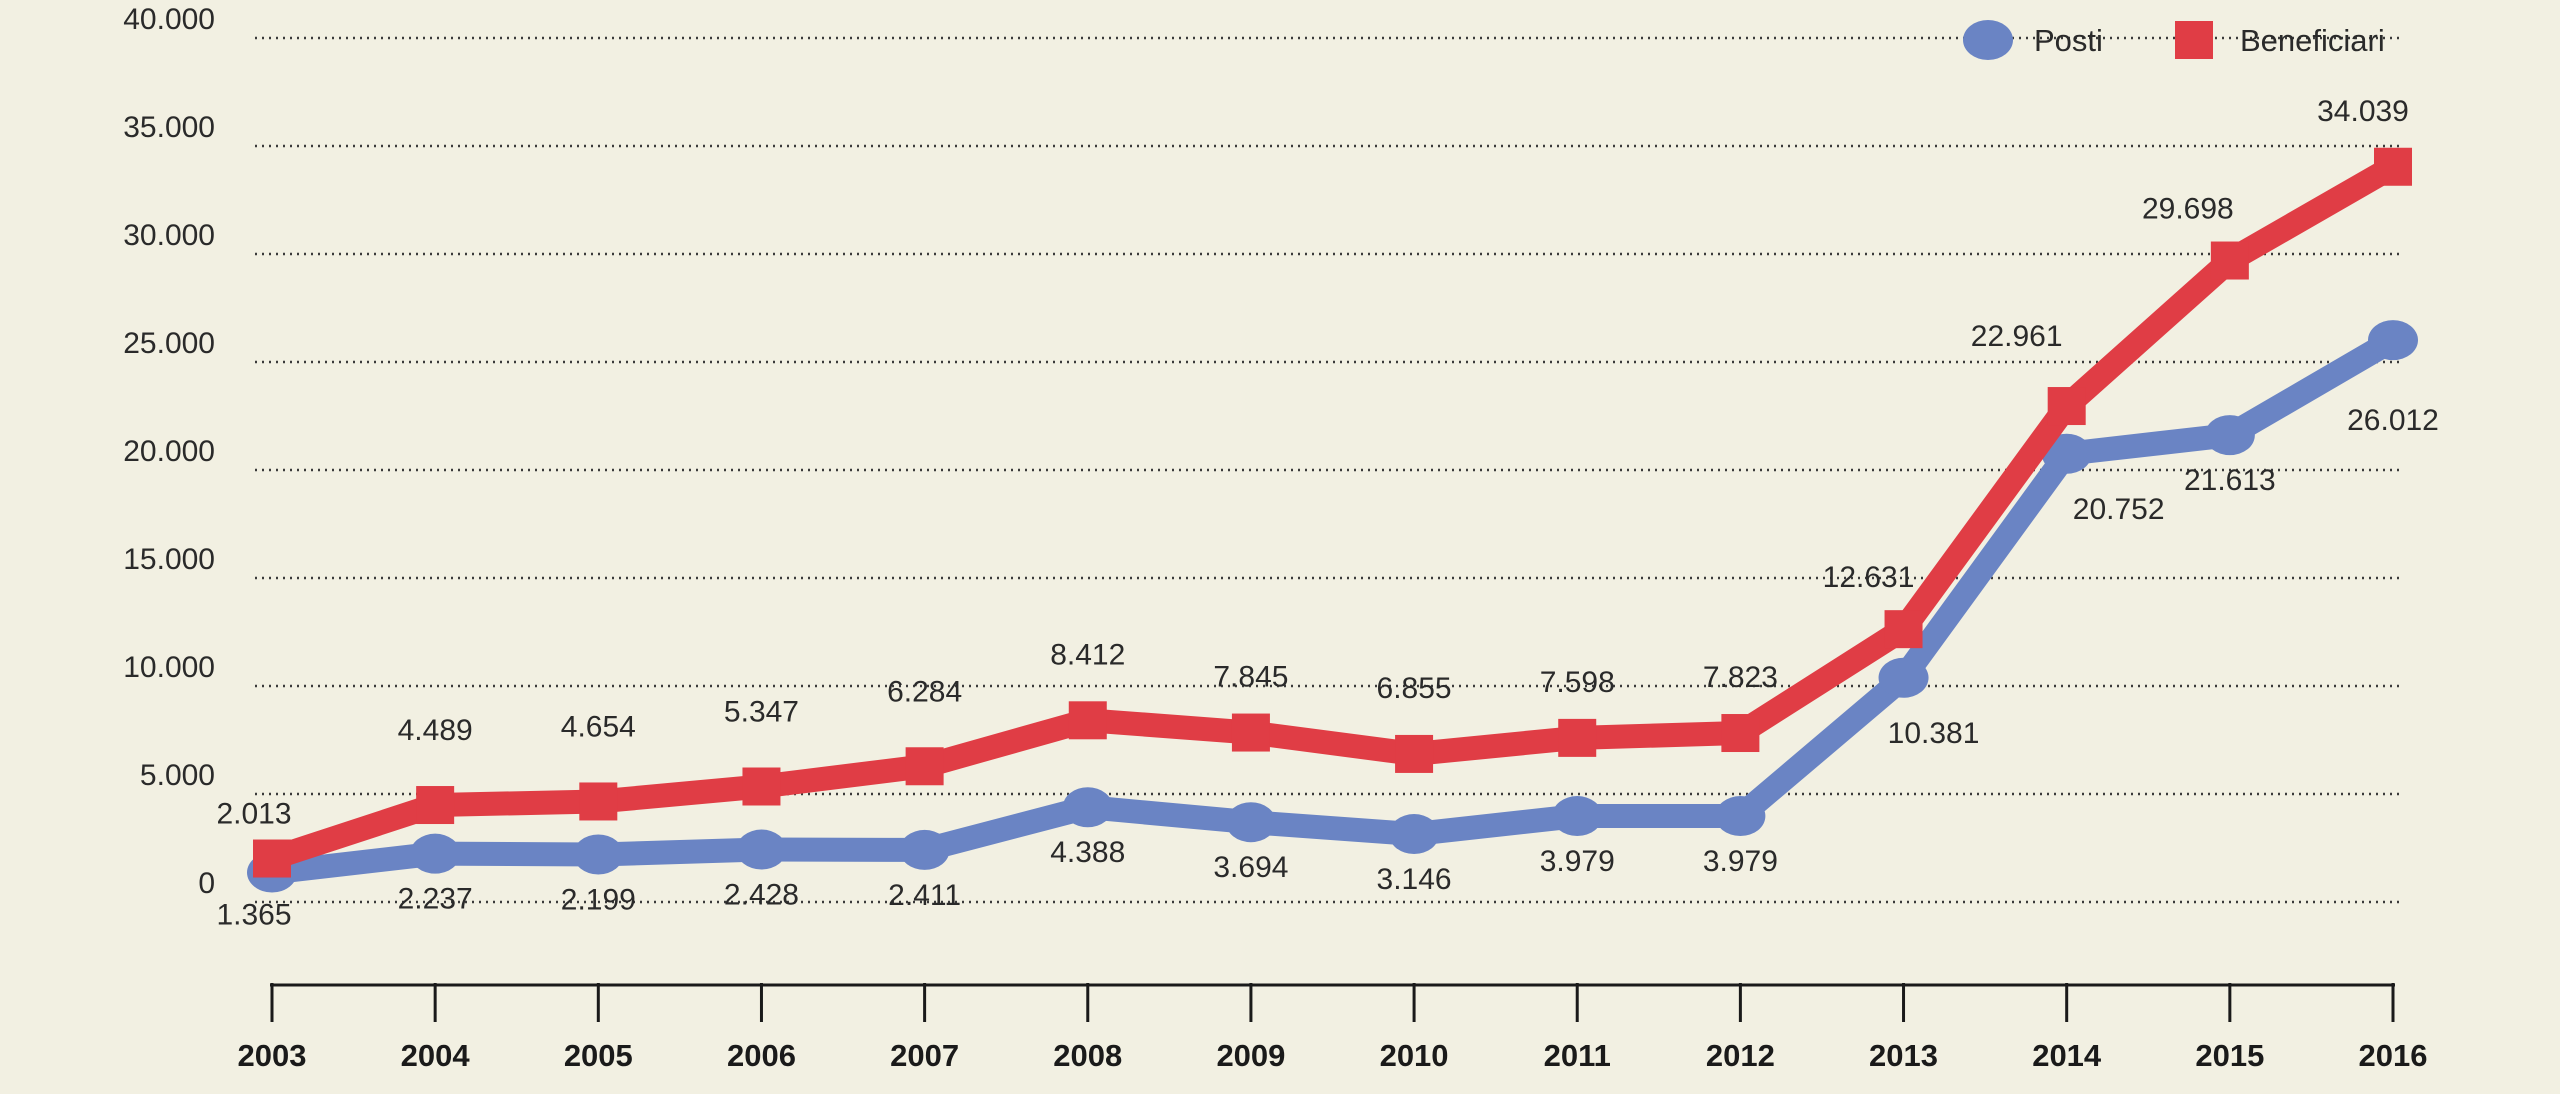 The height and width of the screenshot is (1094, 2560). I want to click on x-tick-label: 2006, so click(761, 1055).